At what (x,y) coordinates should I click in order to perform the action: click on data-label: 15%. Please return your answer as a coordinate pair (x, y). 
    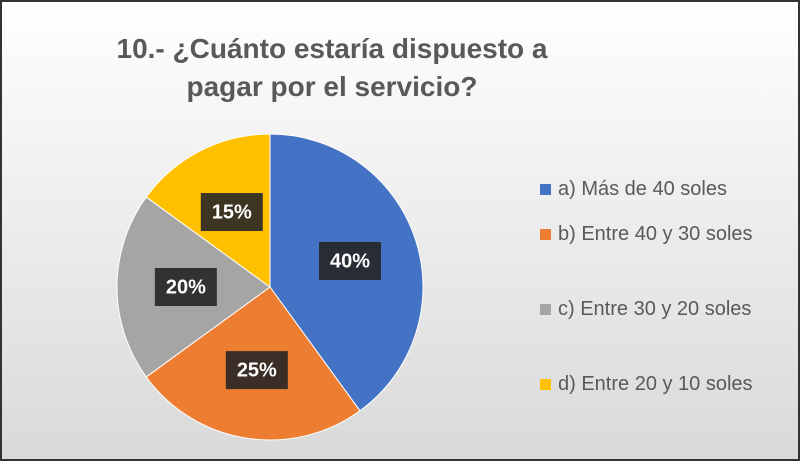
    Looking at the image, I should click on (232, 212).